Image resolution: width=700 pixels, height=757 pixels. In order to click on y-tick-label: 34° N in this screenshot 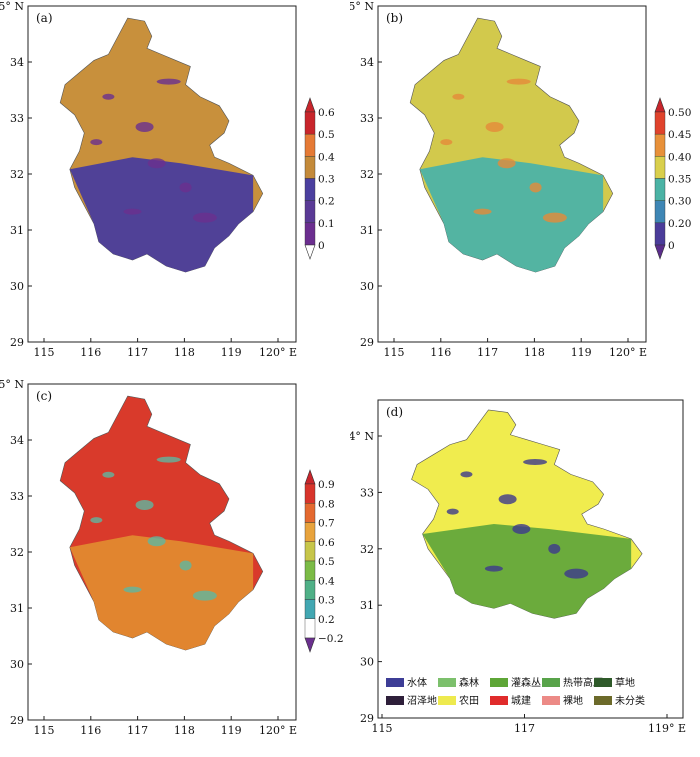, I will do `click(362, 436)`.